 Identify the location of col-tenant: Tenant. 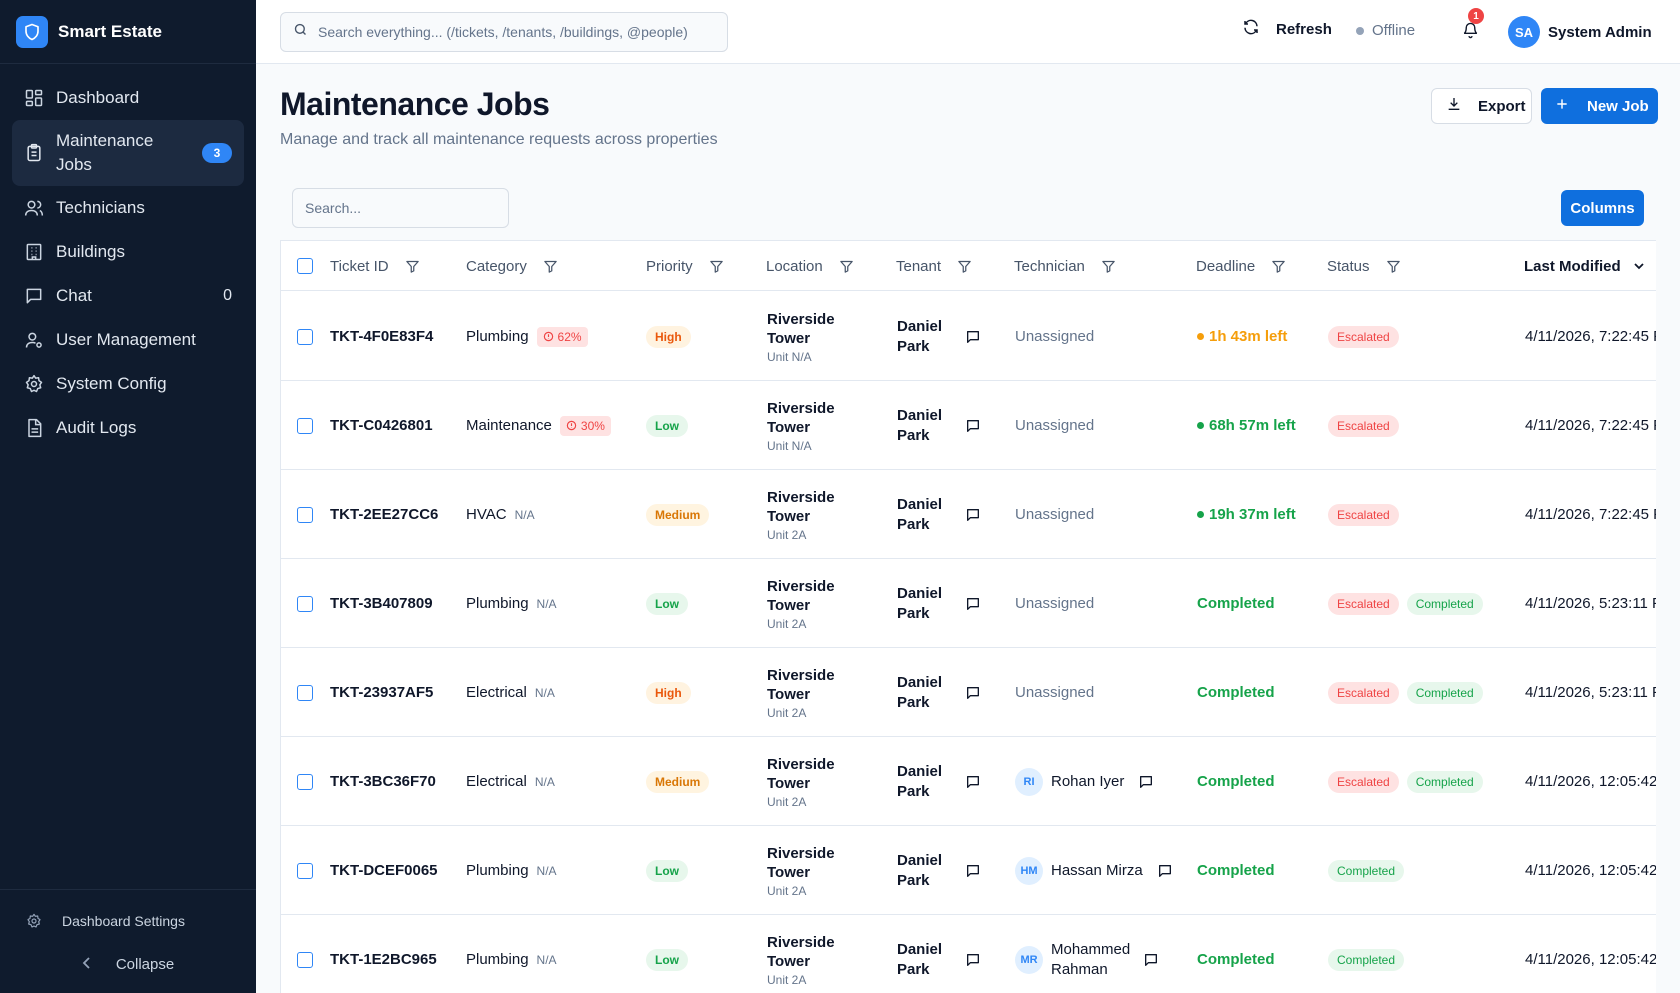
(934, 266).